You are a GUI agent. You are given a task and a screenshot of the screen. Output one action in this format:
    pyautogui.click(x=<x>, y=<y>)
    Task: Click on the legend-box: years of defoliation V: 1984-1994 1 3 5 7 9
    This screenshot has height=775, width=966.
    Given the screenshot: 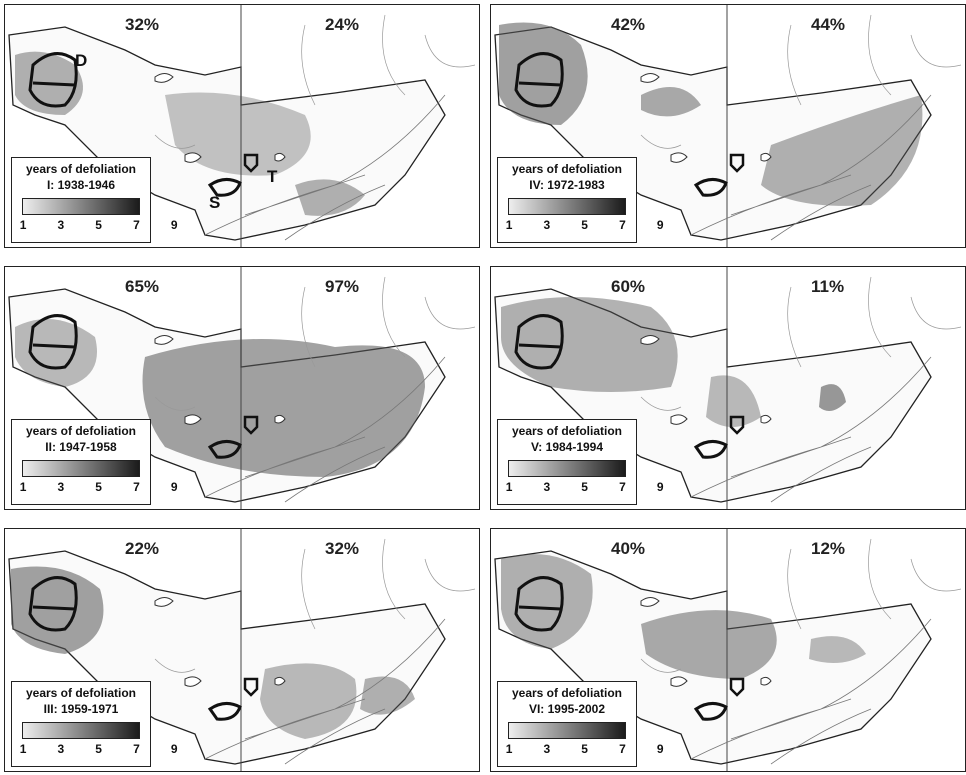 What is the action you would take?
    pyautogui.click(x=580, y=462)
    